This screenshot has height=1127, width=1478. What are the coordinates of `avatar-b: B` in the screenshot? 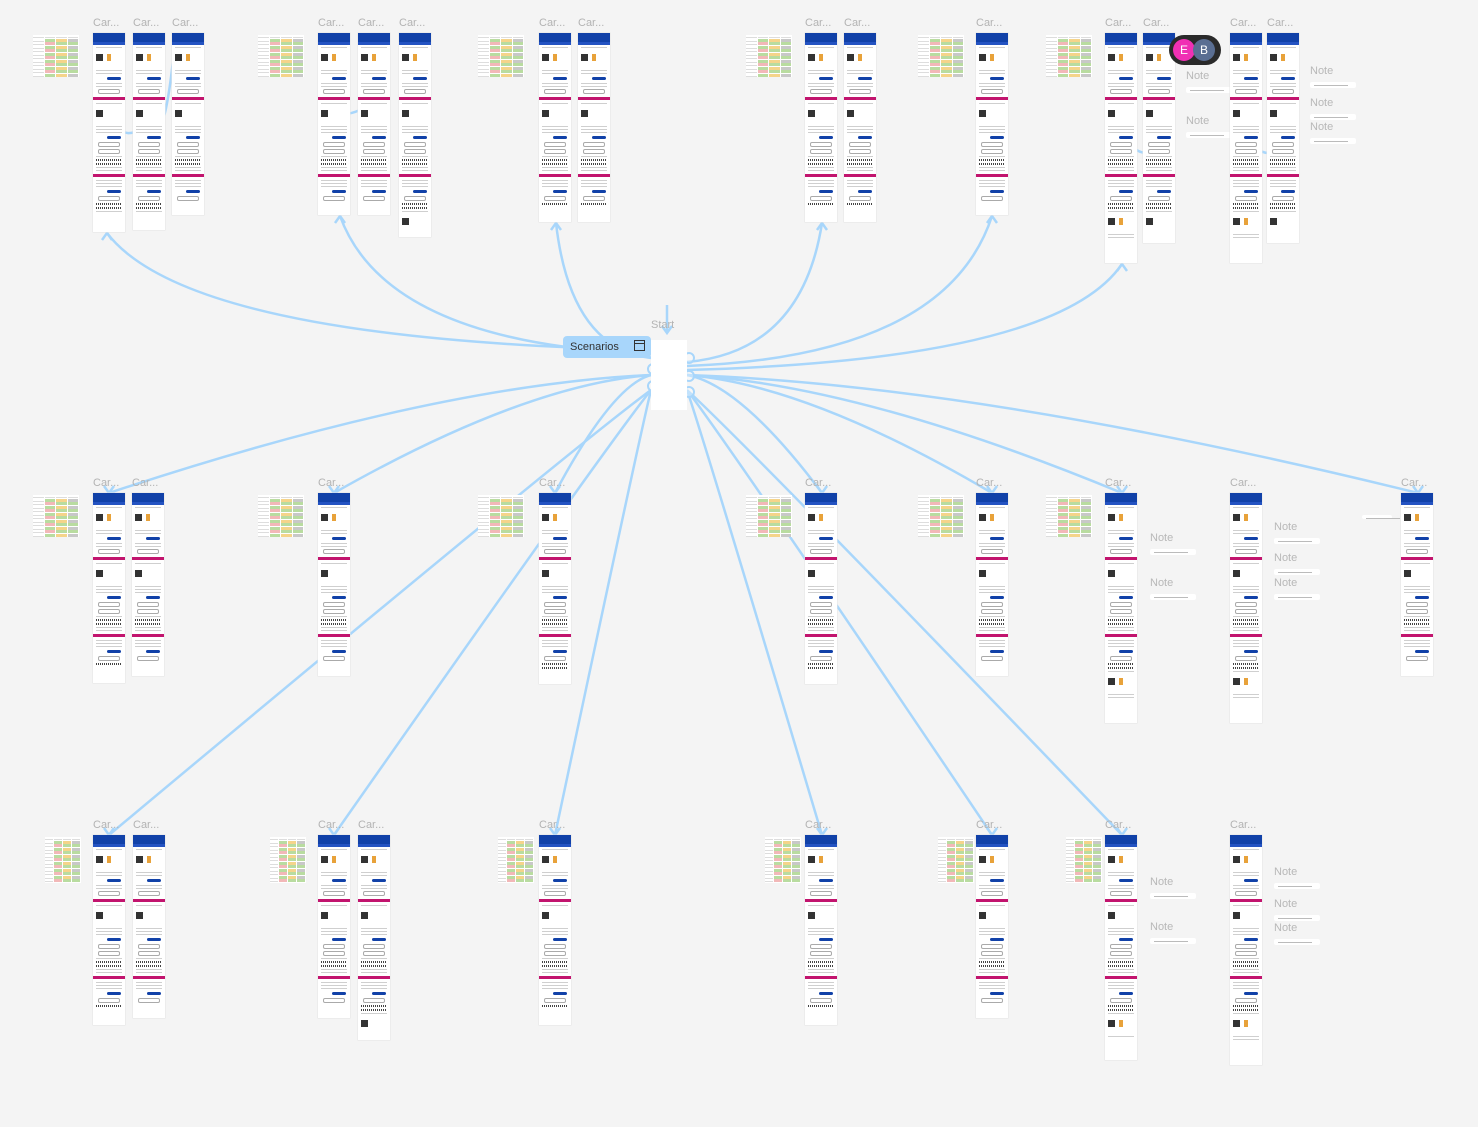 It's located at (1204, 50).